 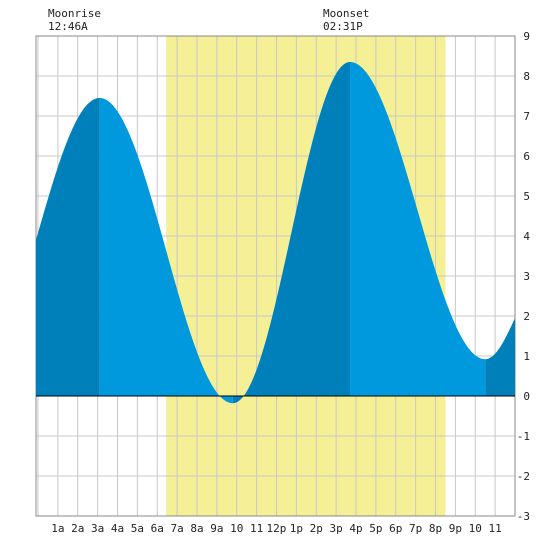 I want to click on x-tick-label: 7p, so click(x=415, y=528).